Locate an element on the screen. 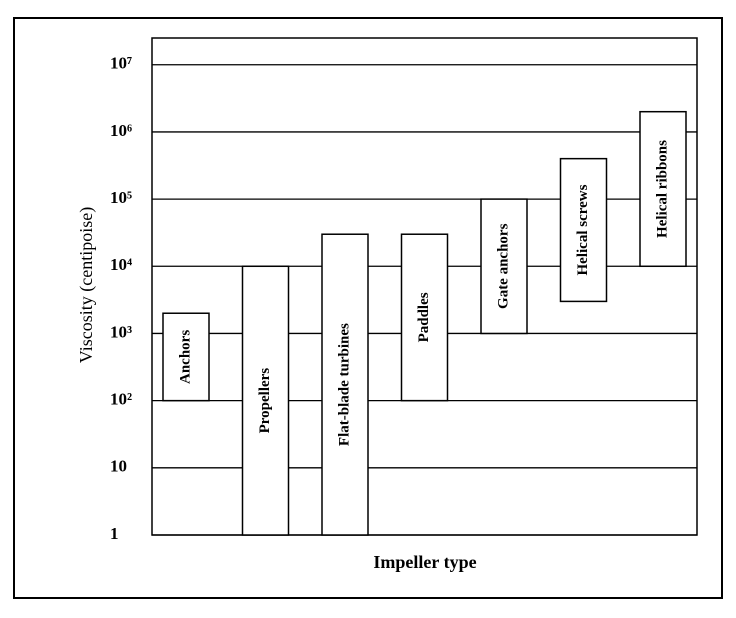 The image size is (736, 618). y-tick-label: 1 is located at coordinates (114, 533).